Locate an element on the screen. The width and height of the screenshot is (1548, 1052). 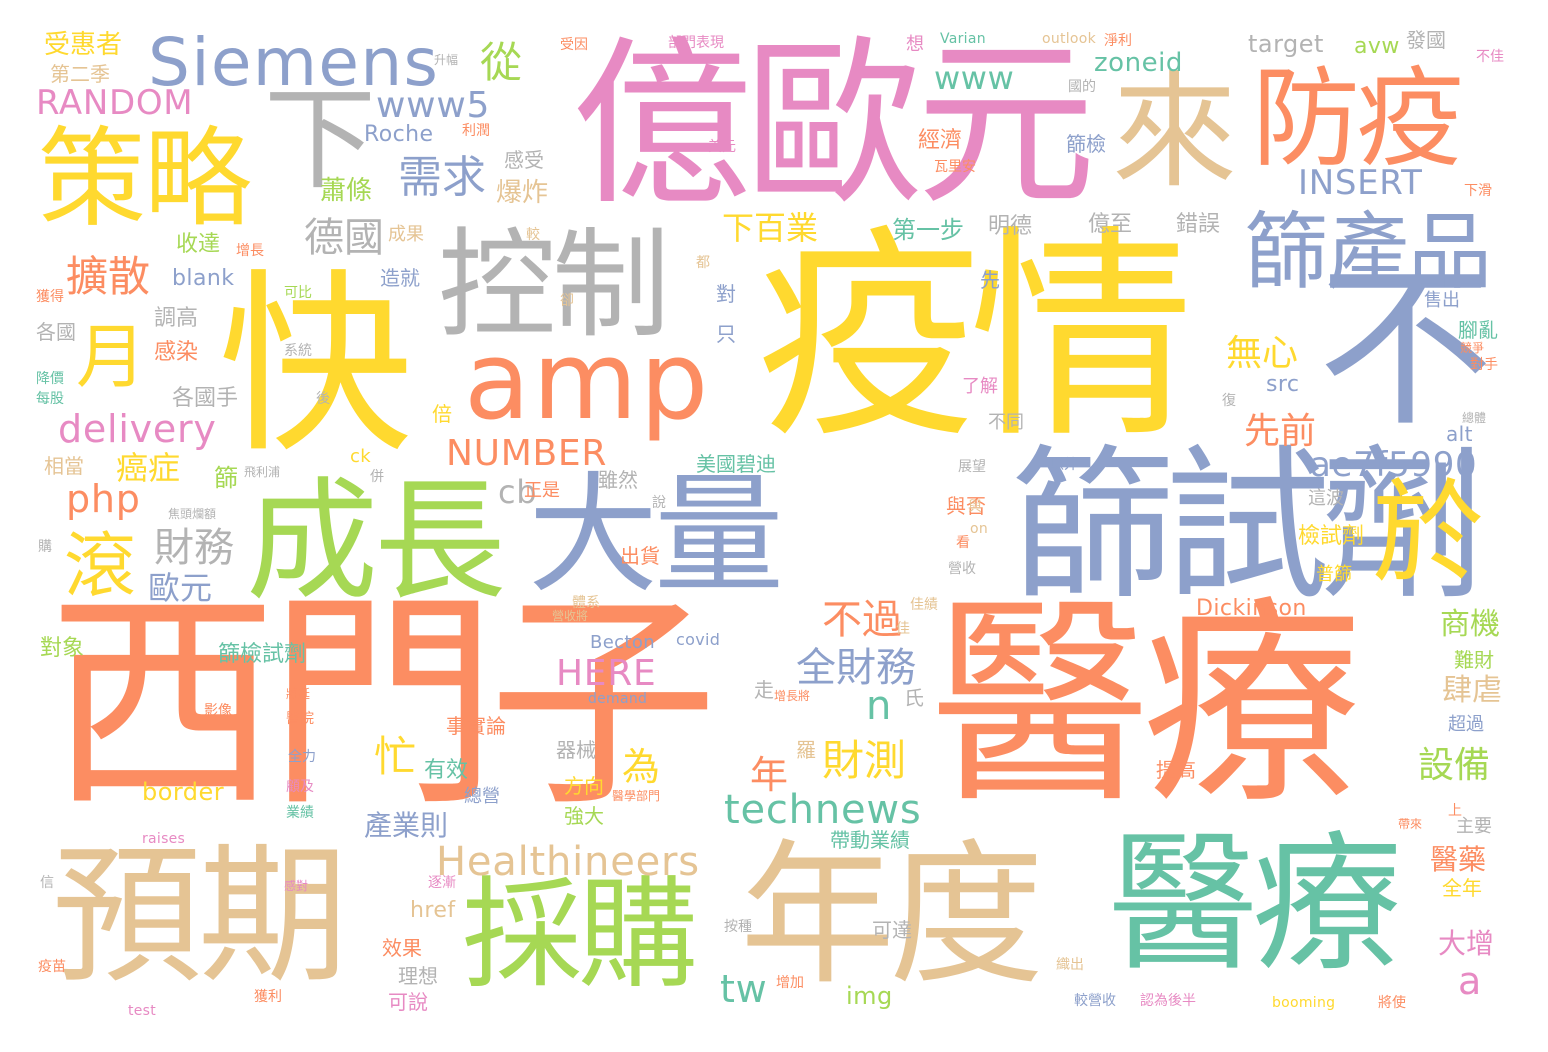
word: 下 is located at coordinates (320, 140).